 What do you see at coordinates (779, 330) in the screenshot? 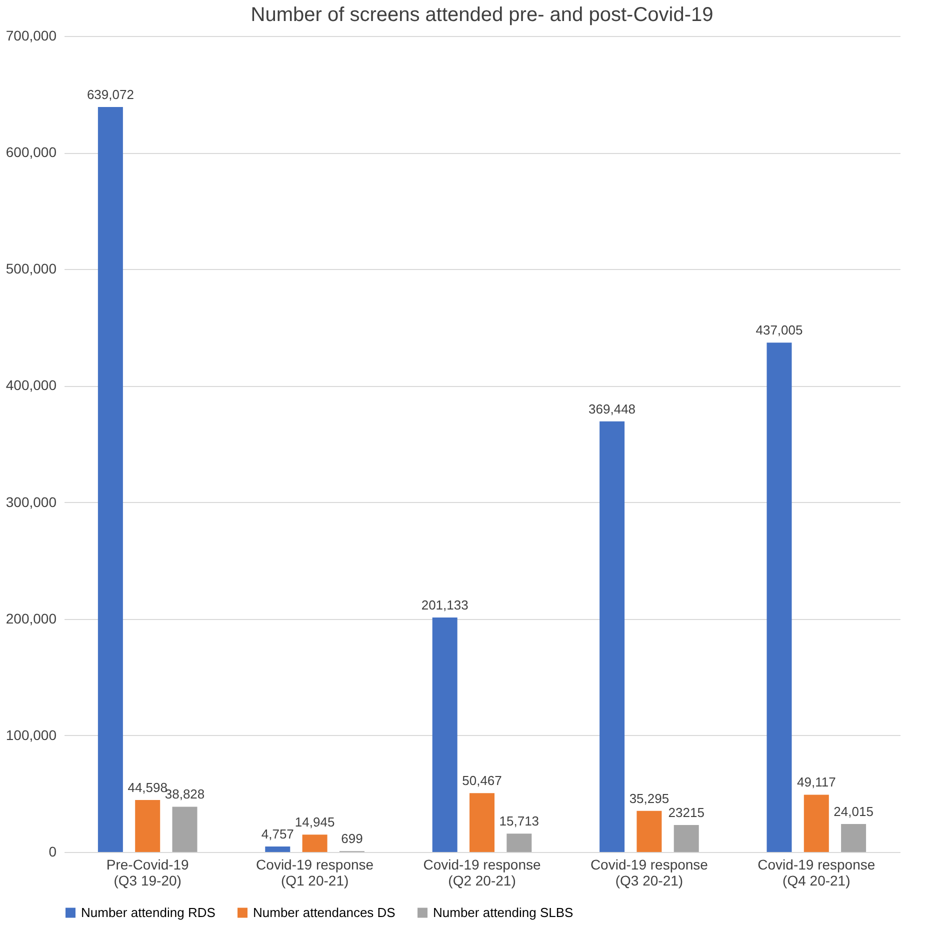
I see `data-label: 437,005` at bounding box center [779, 330].